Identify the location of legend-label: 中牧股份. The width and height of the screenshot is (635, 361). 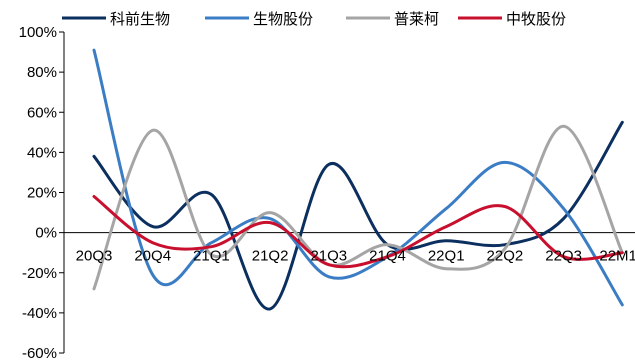
(536, 19).